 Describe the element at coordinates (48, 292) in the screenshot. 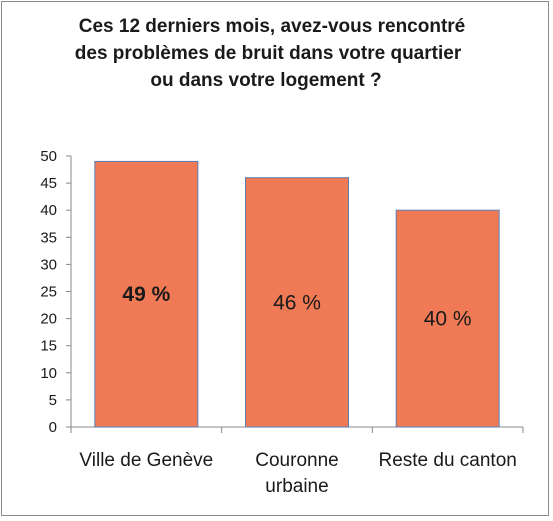

I see `y-tick-label: 25` at that location.